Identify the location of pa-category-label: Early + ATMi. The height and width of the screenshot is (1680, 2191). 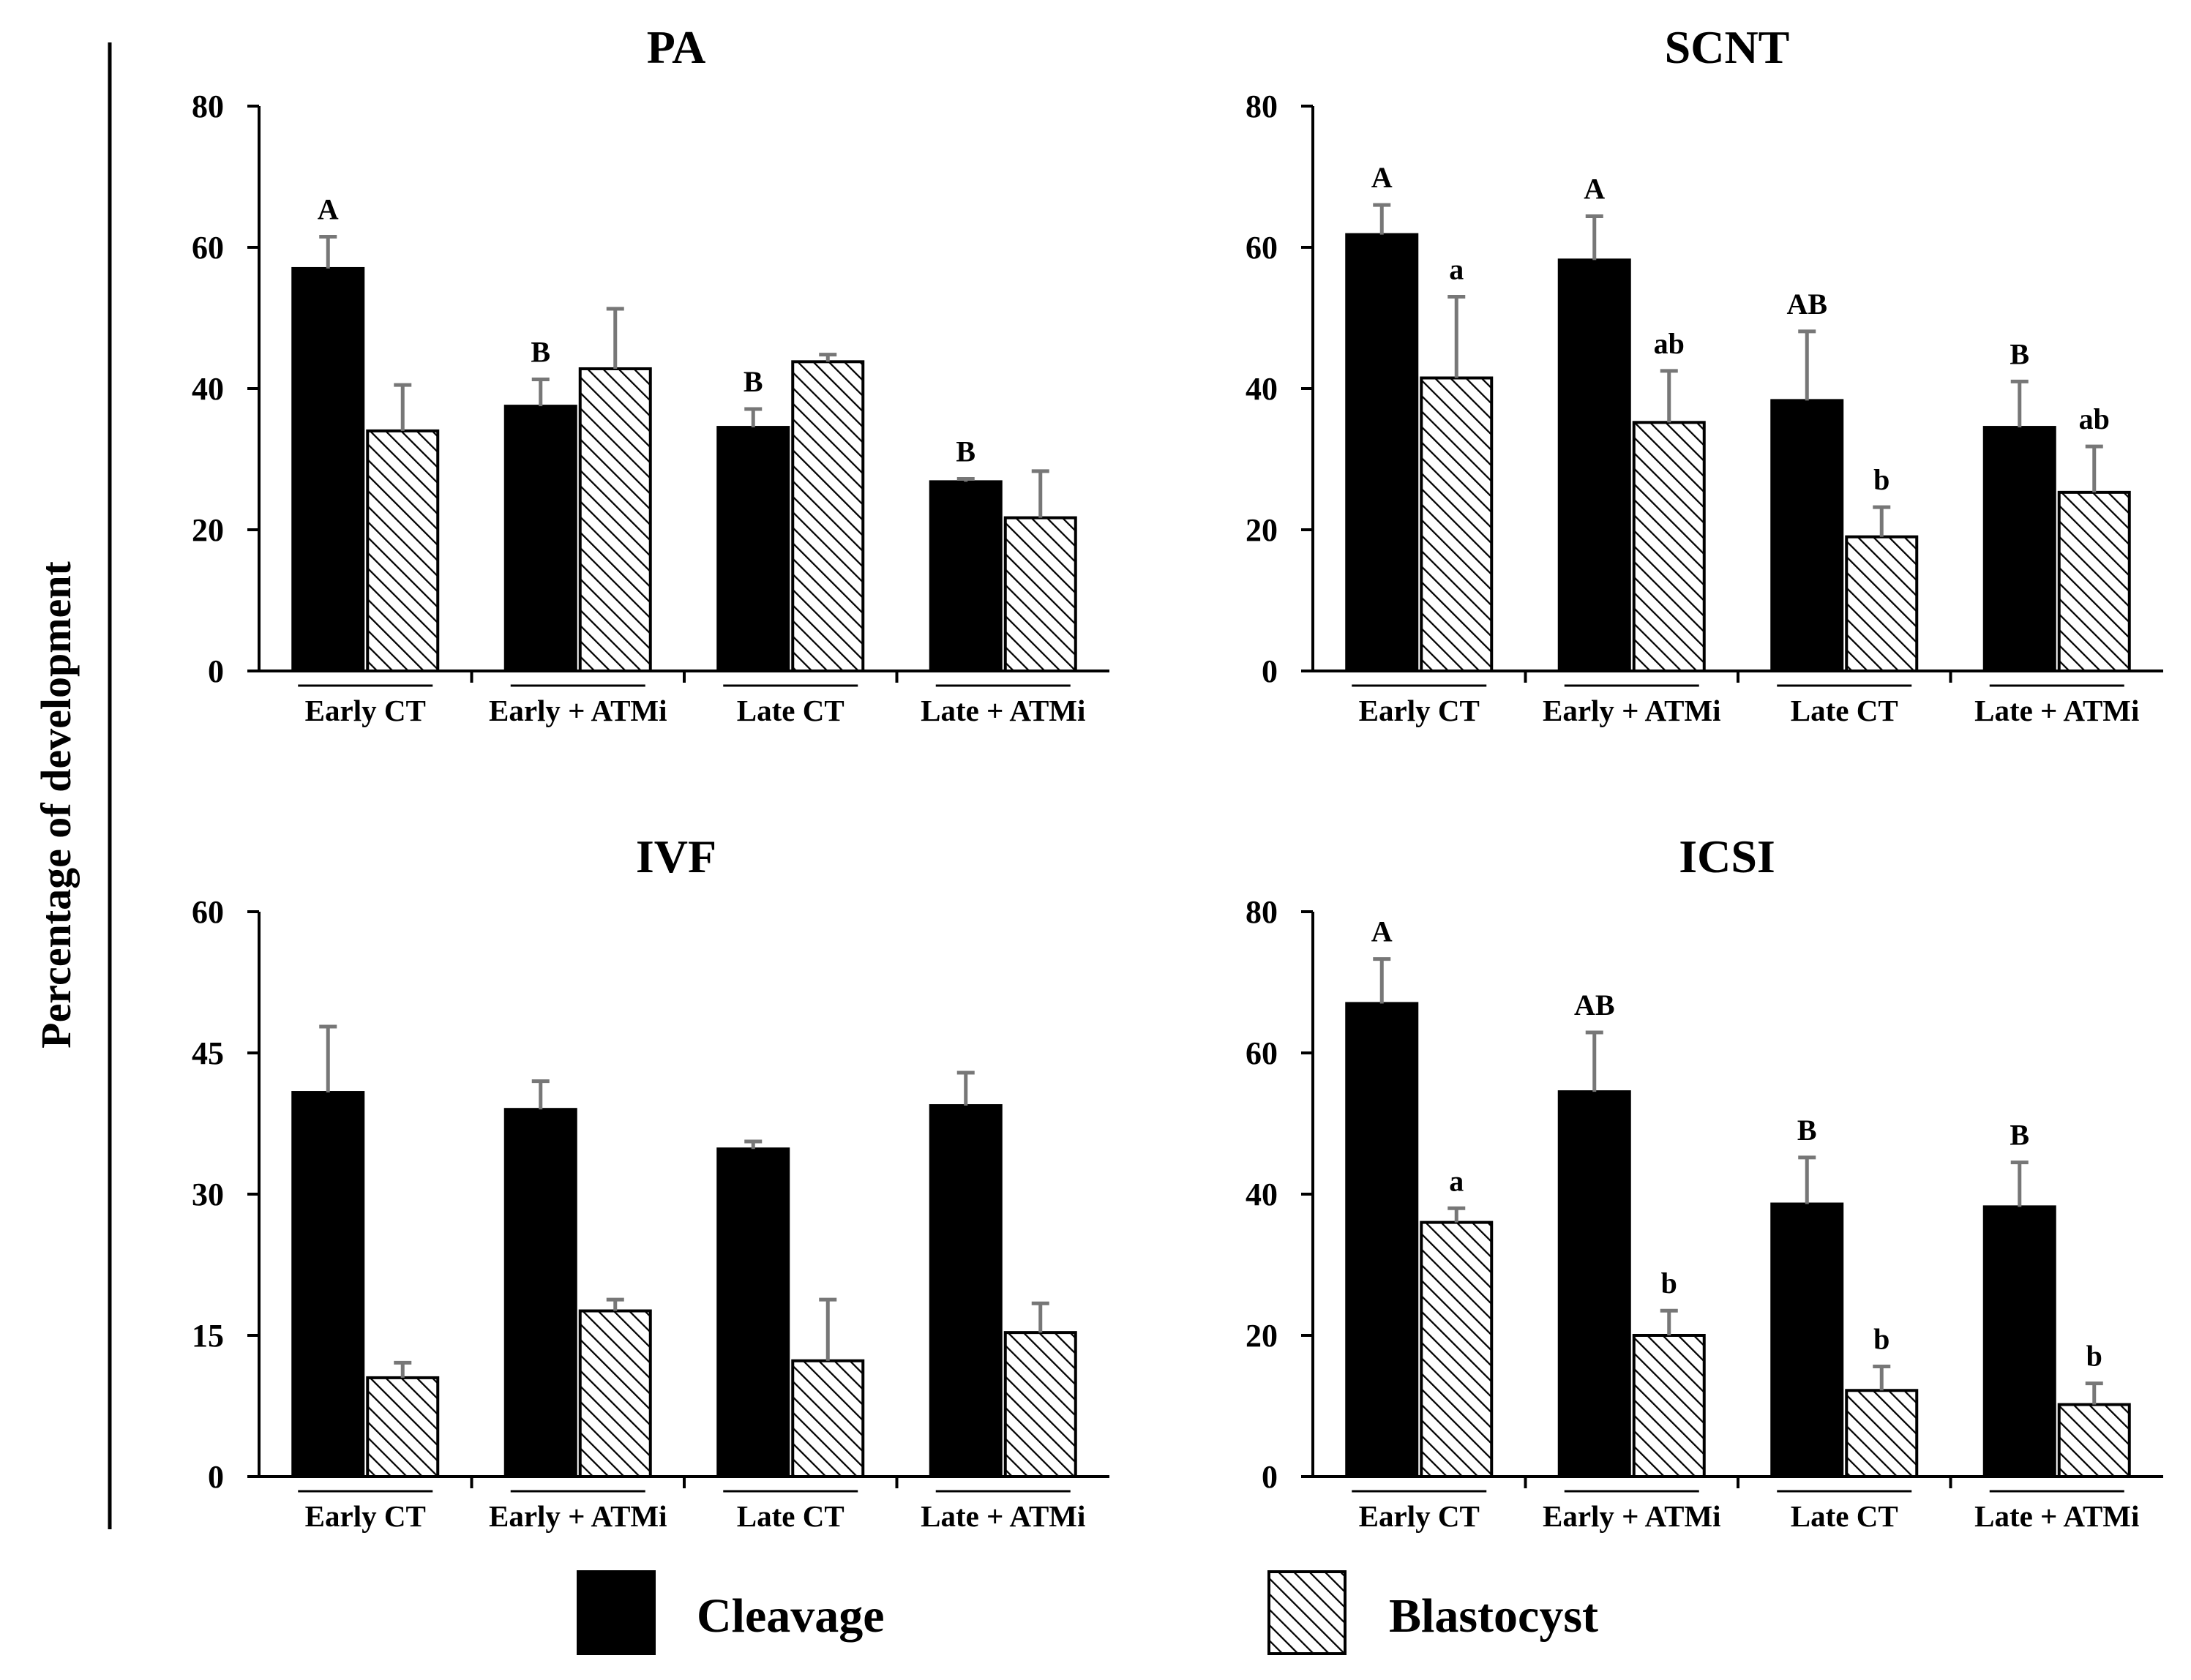
(578, 710).